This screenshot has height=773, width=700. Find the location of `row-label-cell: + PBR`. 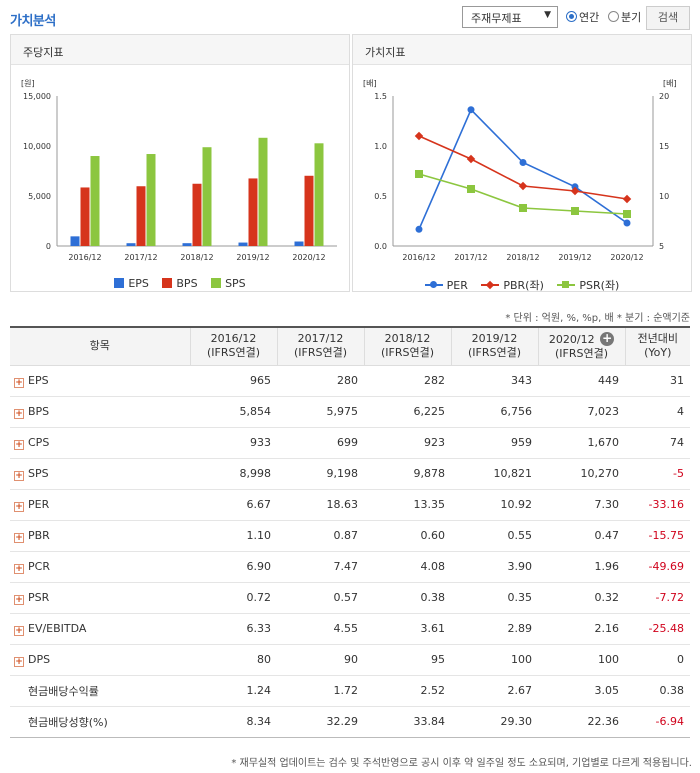

row-label-cell: + PBR is located at coordinates (100, 536).